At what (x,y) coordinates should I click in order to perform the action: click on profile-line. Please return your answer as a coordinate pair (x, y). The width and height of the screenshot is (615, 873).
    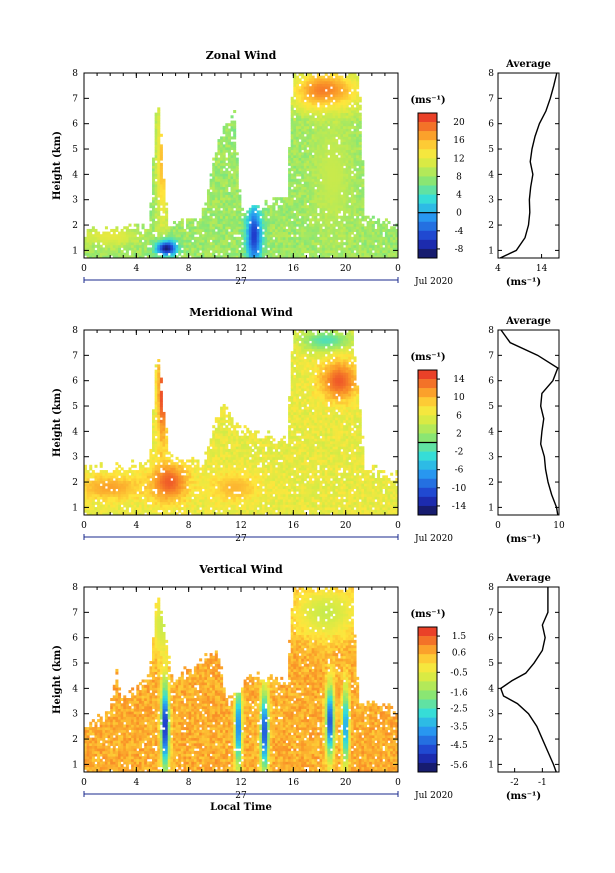
    Looking at the image, I should click on (528, 165).